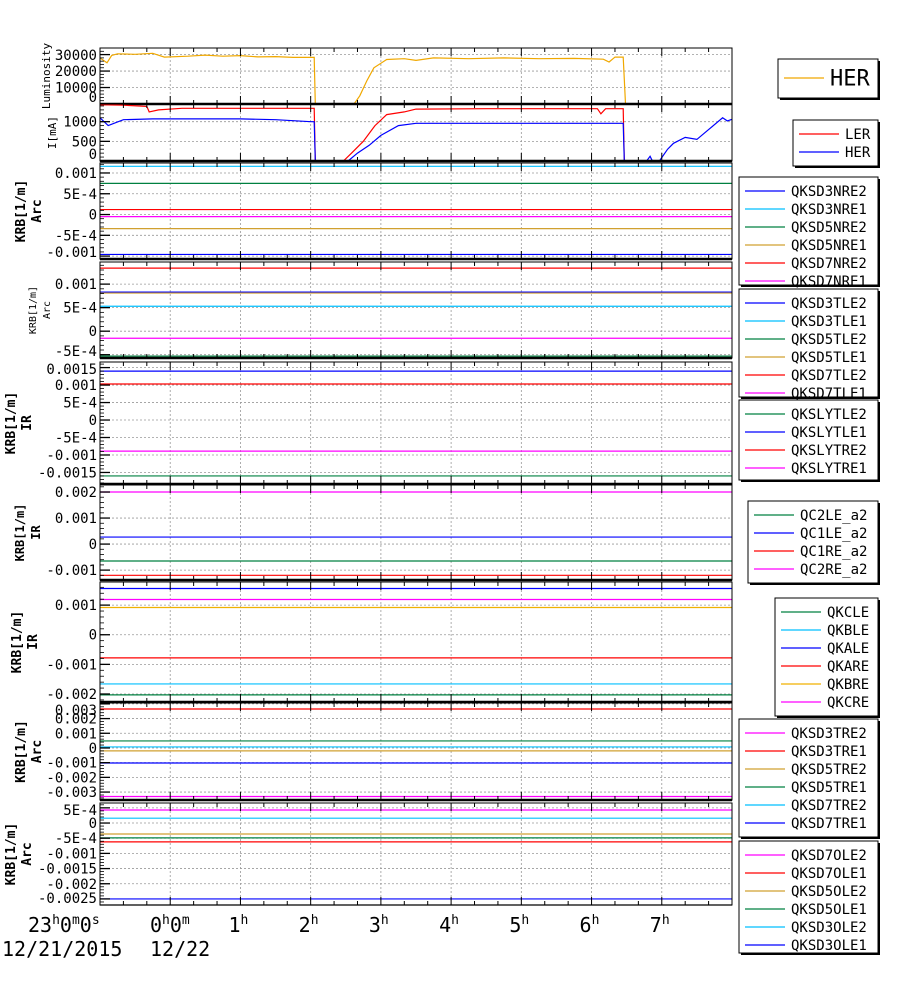 Image resolution: width=900 pixels, height=984 pixels. Describe the element at coordinates (62, 949) in the screenshot. I see `date-label: 12/21/2015` at that location.